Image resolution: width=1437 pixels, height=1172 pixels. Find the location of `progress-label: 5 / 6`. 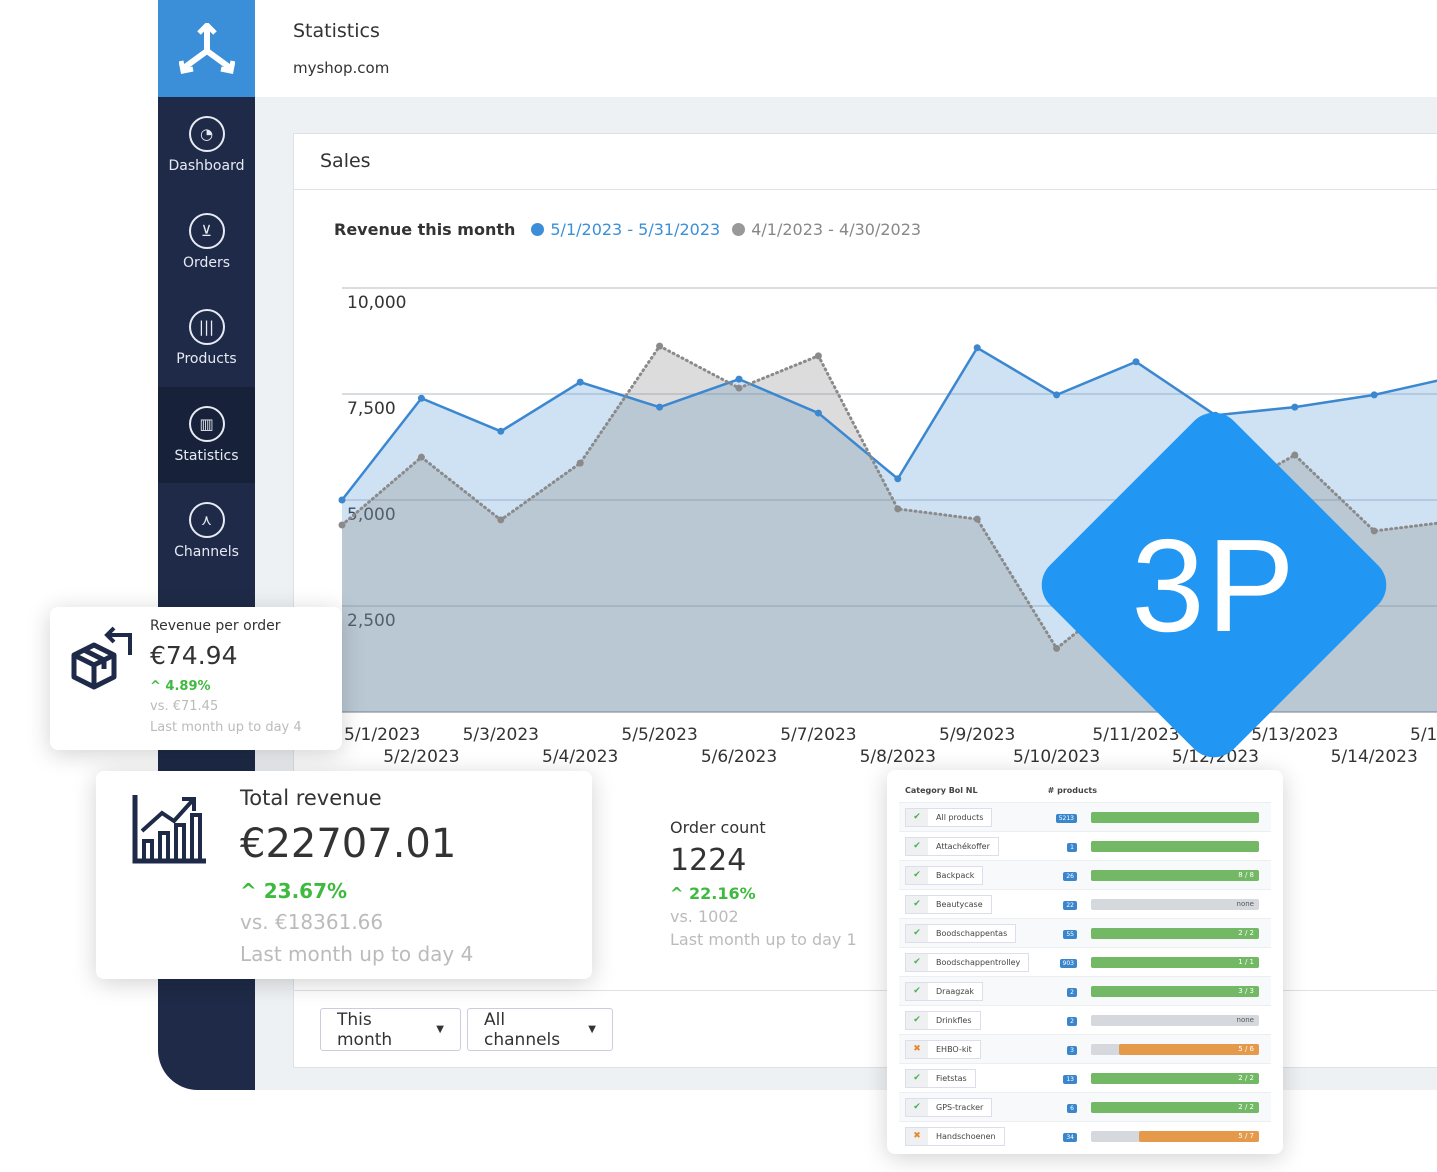

progress-label: 5 / 6 is located at coordinates (1246, 1048).